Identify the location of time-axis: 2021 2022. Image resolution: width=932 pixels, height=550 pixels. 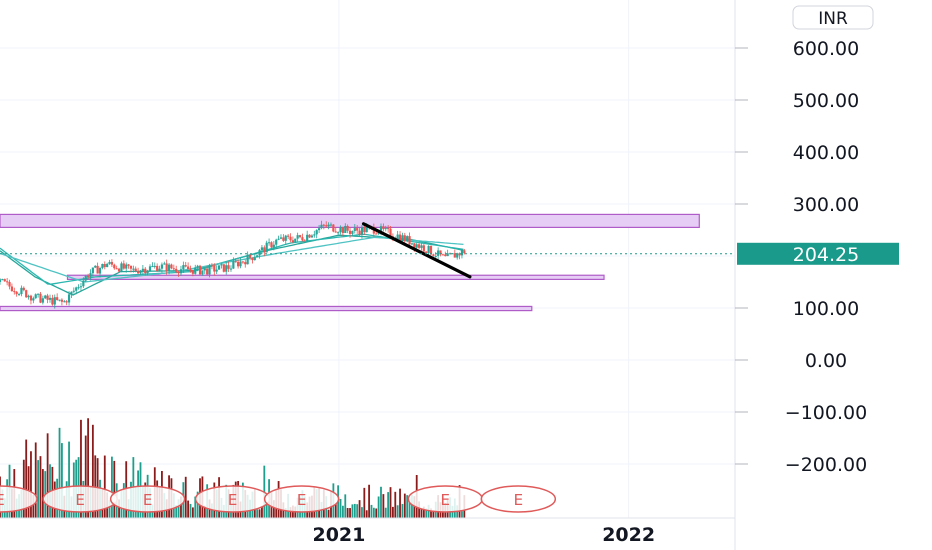
(367, 531).